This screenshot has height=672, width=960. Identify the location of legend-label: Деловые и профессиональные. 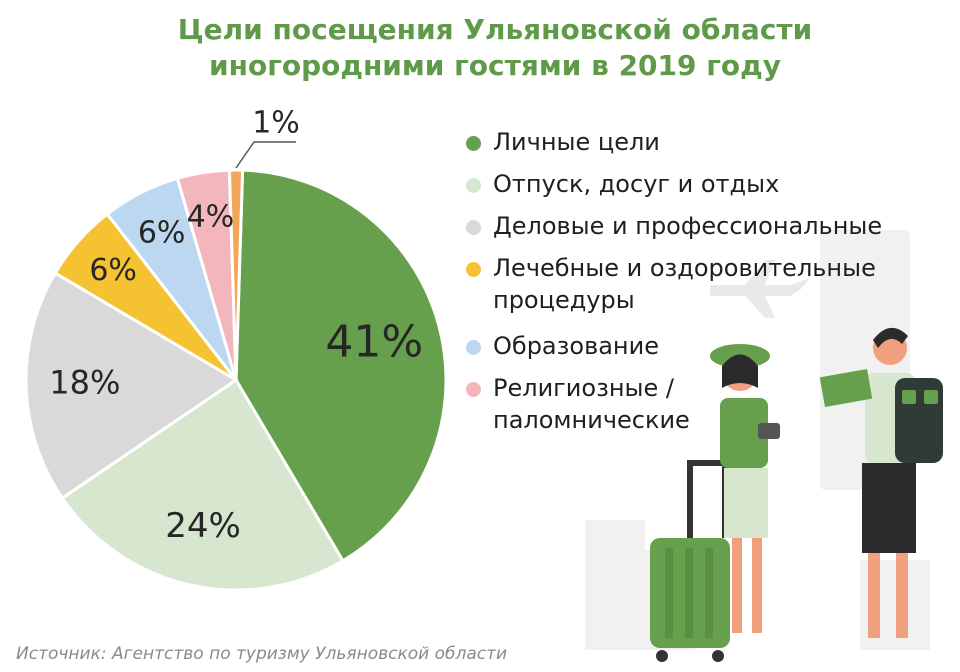
(688, 226).